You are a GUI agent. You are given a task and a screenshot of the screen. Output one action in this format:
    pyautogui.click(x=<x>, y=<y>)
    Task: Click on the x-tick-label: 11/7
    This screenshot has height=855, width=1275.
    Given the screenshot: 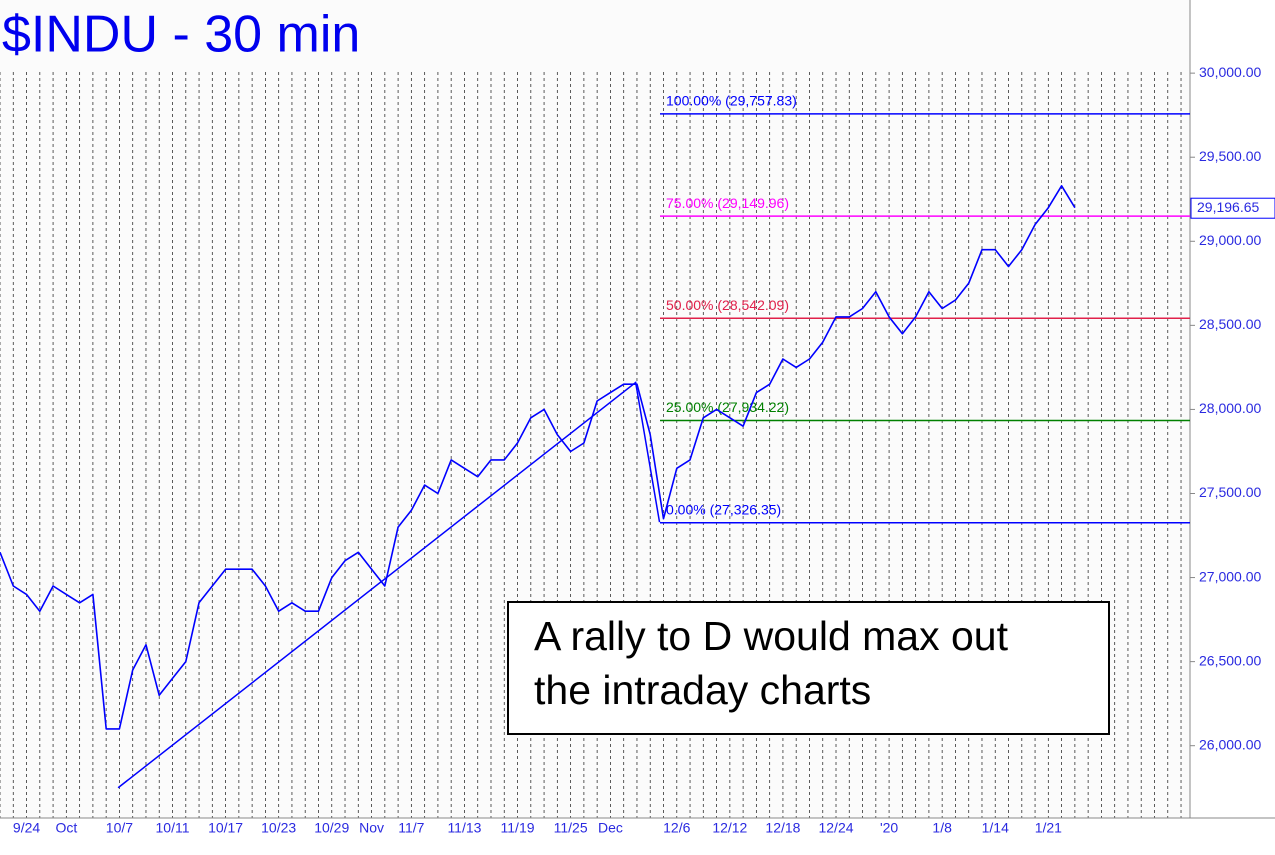 What is the action you would take?
    pyautogui.click(x=411, y=828)
    